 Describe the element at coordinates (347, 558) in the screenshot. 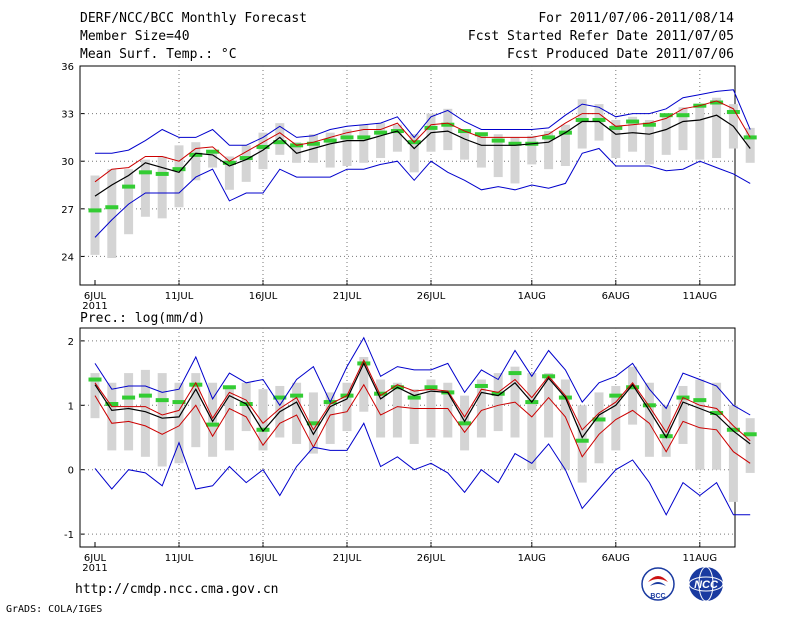

I see `x-tick-label: 21JUL` at that location.